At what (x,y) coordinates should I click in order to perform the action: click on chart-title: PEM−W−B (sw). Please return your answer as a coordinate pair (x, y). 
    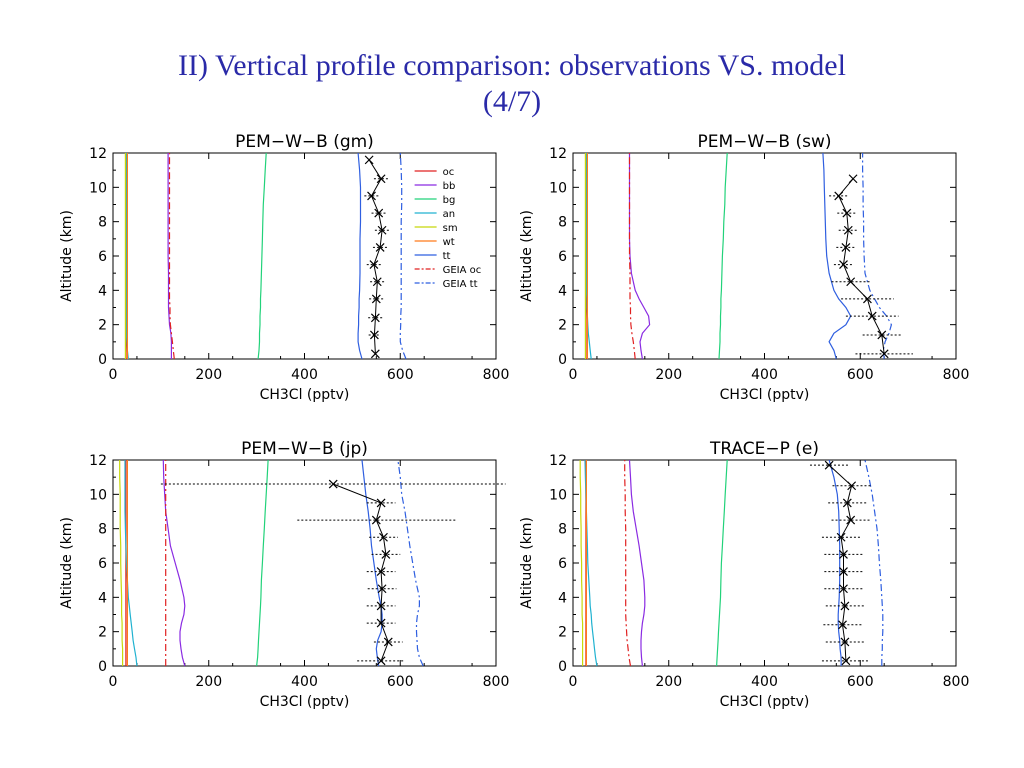
    Looking at the image, I should click on (764, 142).